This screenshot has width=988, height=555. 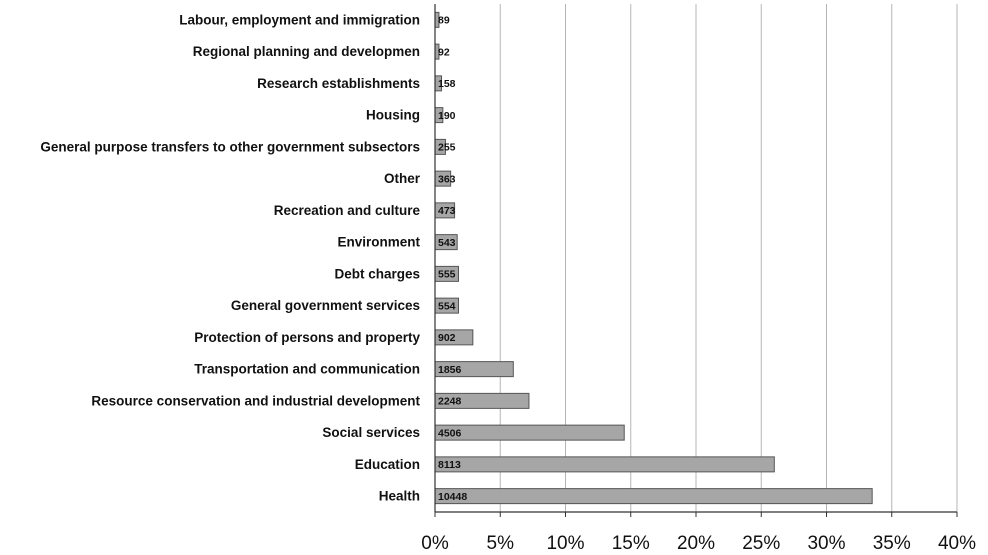 What do you see at coordinates (447, 338) in the screenshot?
I see `data-label: 902` at bounding box center [447, 338].